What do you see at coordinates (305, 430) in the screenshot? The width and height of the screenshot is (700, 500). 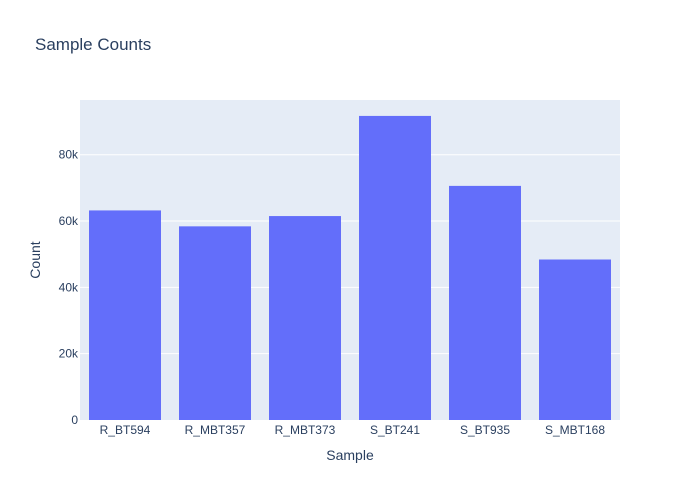 I see `x-tick-label: R_MBT373` at bounding box center [305, 430].